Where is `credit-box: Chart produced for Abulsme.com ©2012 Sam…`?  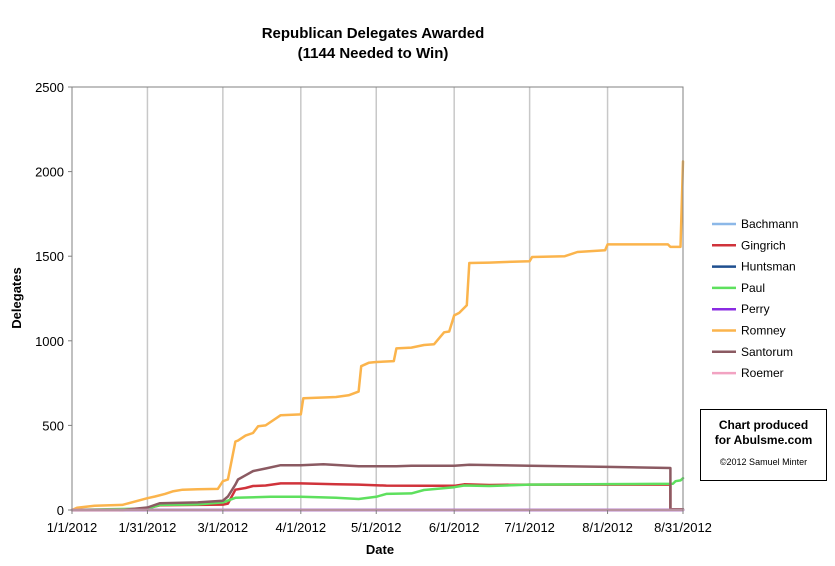
credit-box: Chart produced for Abulsme.com ©2012 Sam… is located at coordinates (763, 445).